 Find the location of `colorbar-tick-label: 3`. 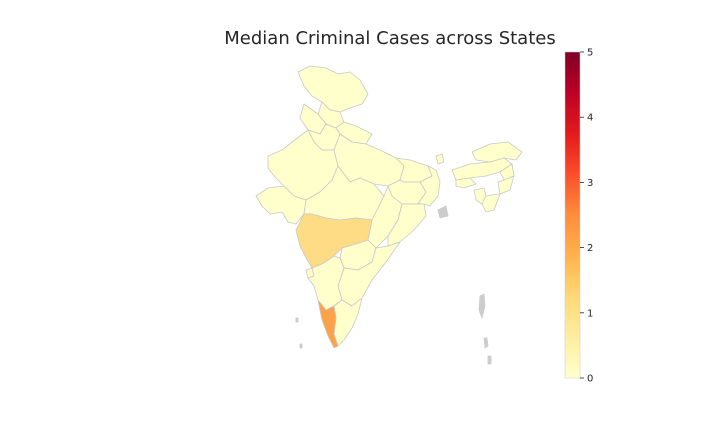

colorbar-tick-label: 3 is located at coordinates (590, 183).